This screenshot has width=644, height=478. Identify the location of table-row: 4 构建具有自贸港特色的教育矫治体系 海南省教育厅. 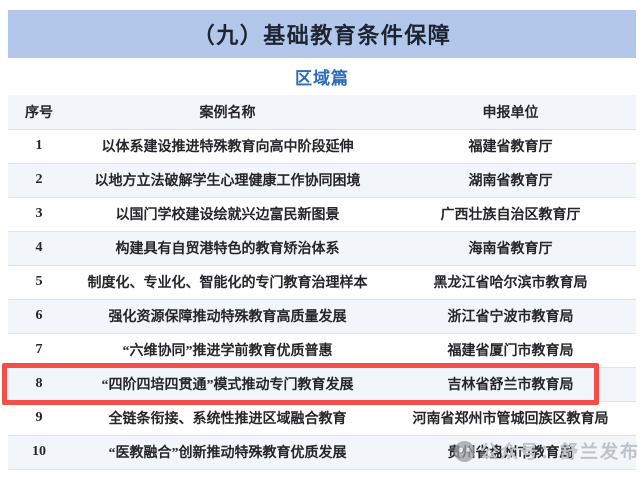
(322, 248).